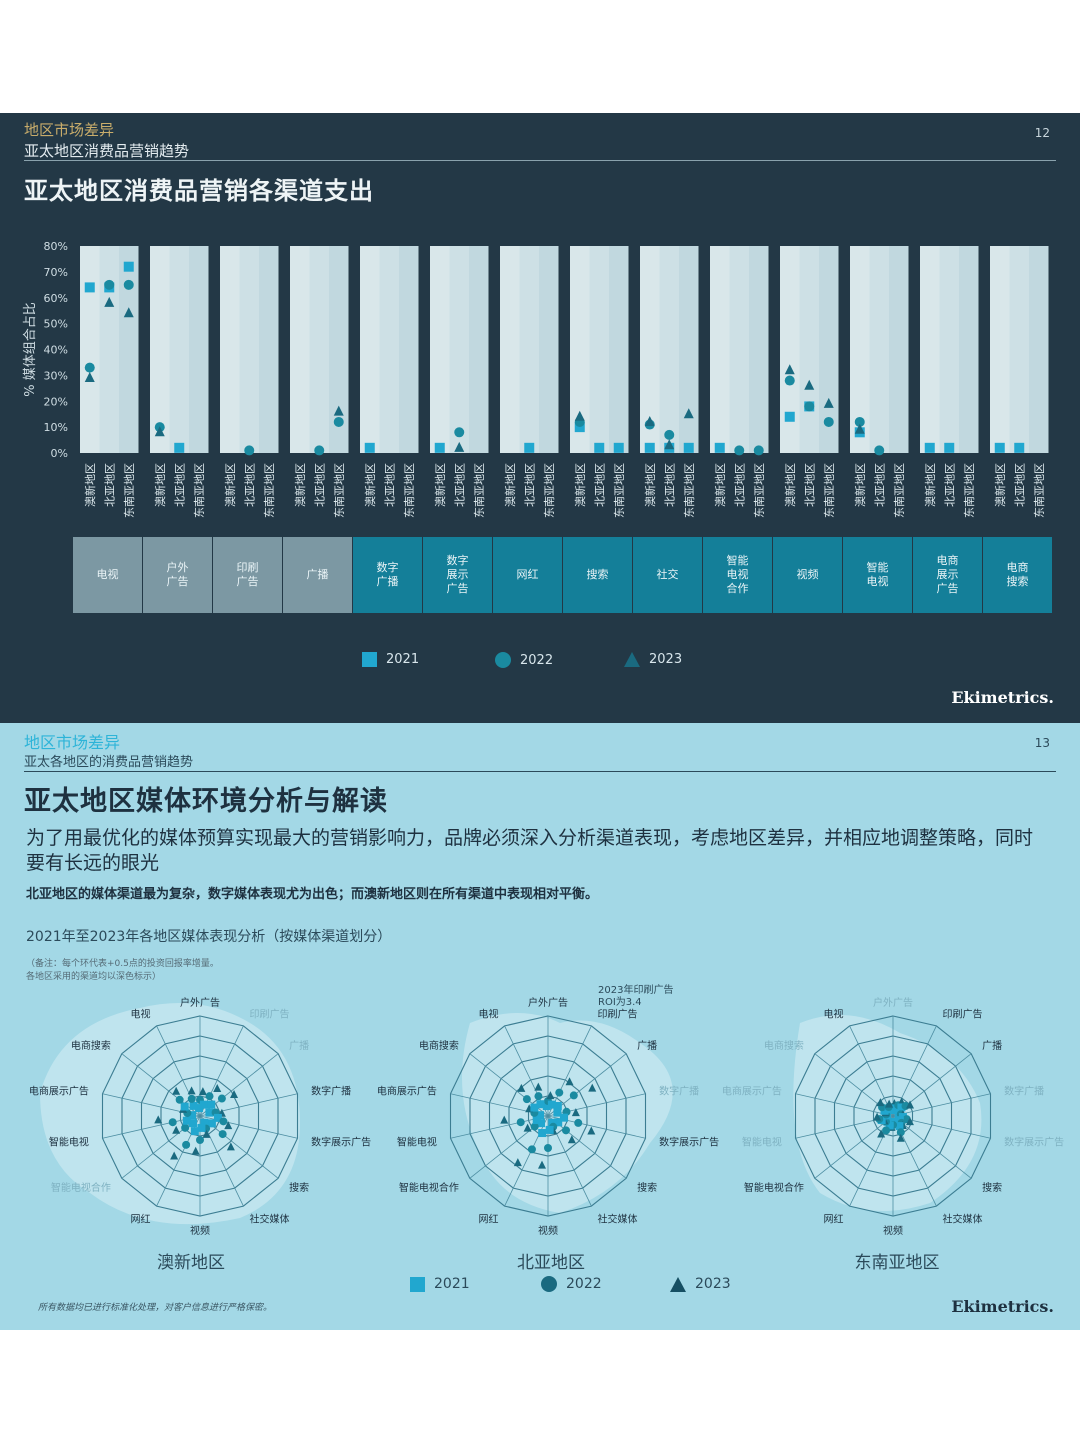 This screenshot has height=1443, width=1080. I want to click on category-text: 数字 广播, so click(387, 574).